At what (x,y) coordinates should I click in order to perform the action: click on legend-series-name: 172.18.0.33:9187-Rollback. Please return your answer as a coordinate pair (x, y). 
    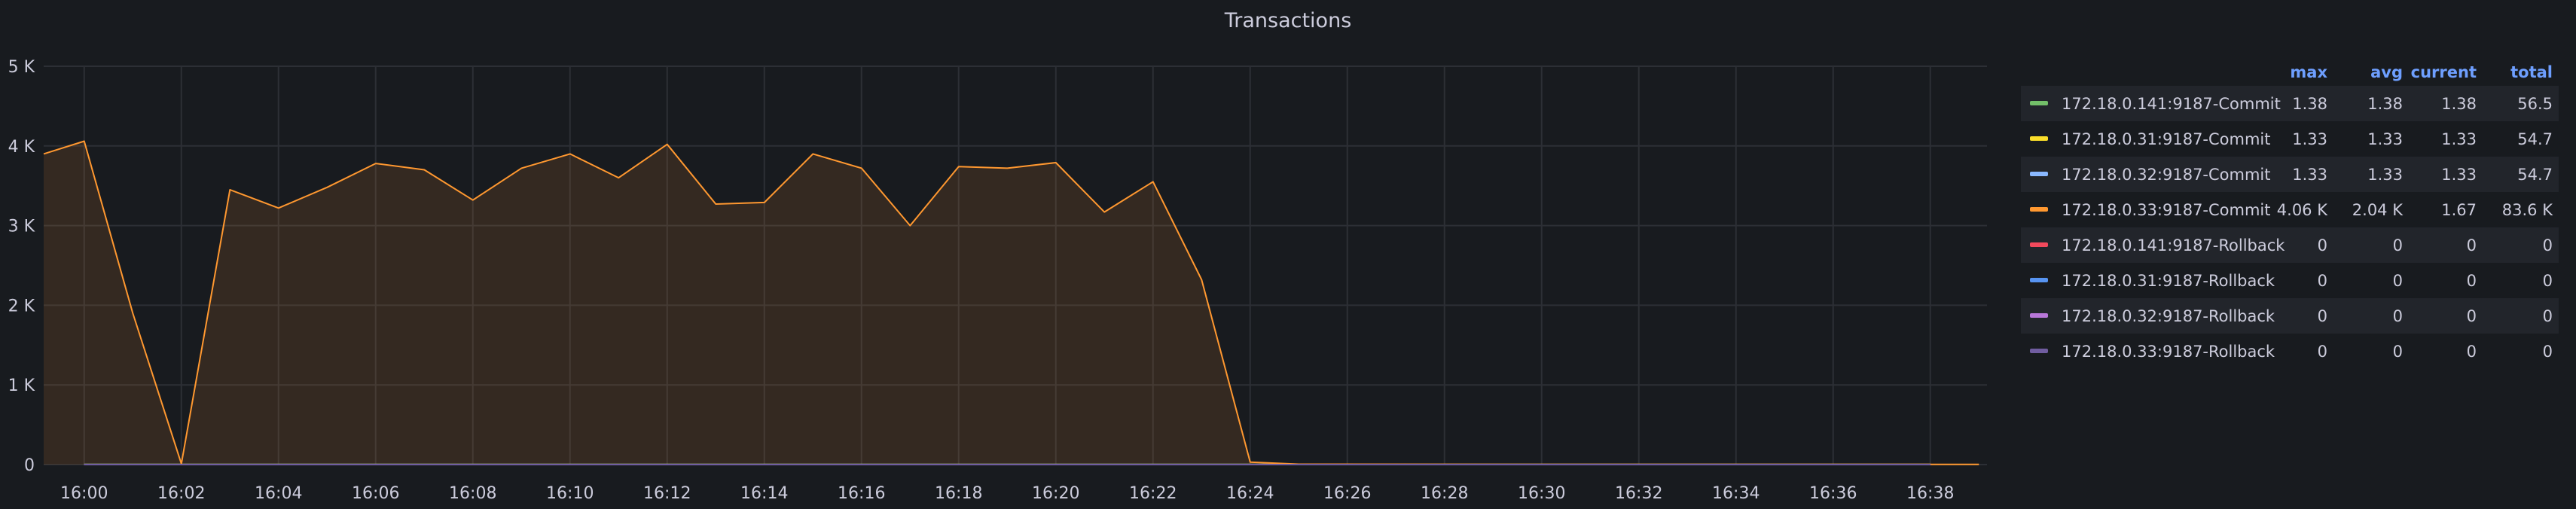
    Looking at the image, I should click on (2148, 351).